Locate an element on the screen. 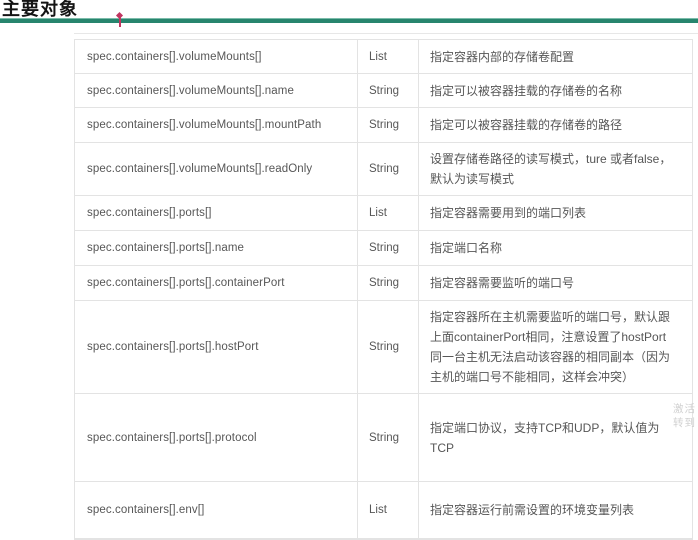  desc-cell-text: 指定容器需要监听的端口号 is located at coordinates (502, 283).